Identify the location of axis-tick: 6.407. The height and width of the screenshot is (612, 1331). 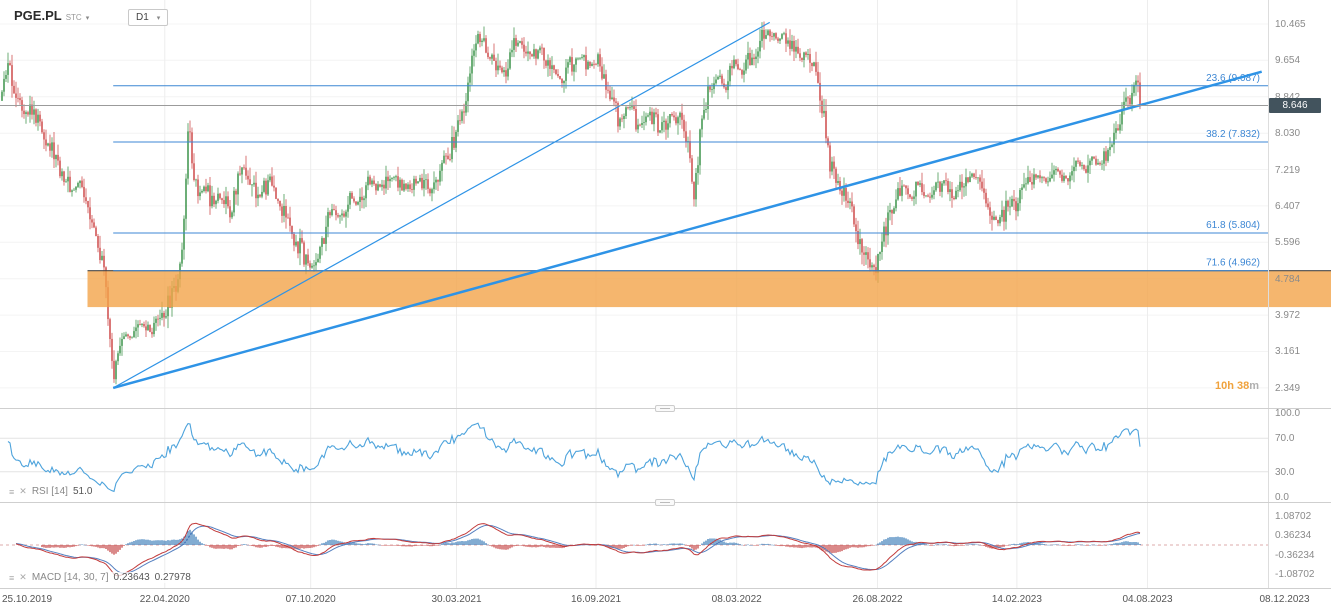
(1288, 206).